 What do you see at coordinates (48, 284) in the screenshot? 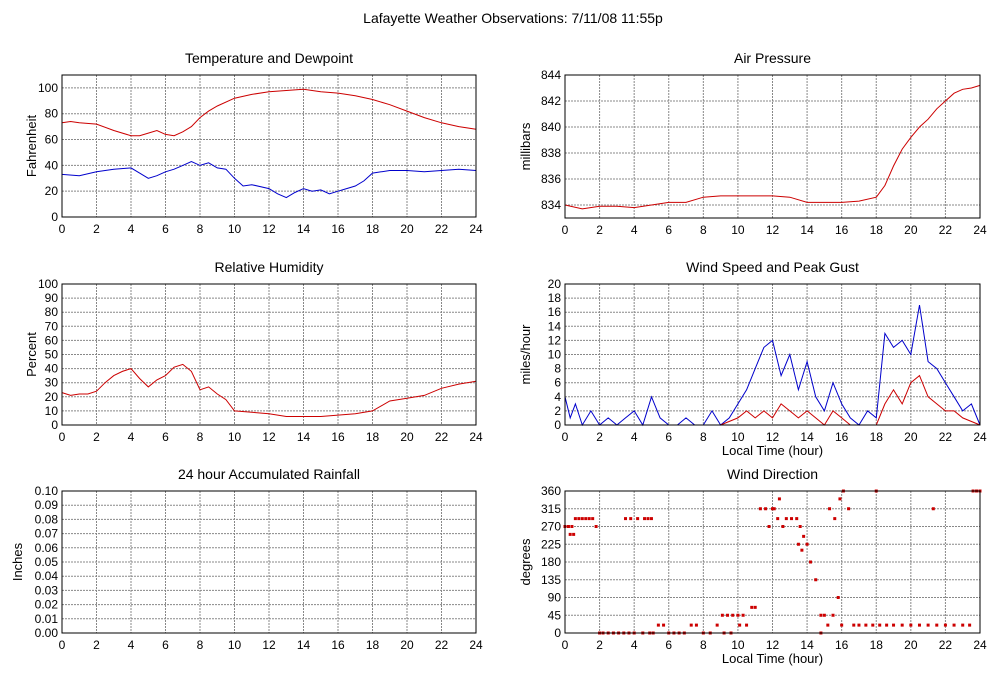
I see `y-tick-label: 100` at bounding box center [48, 284].